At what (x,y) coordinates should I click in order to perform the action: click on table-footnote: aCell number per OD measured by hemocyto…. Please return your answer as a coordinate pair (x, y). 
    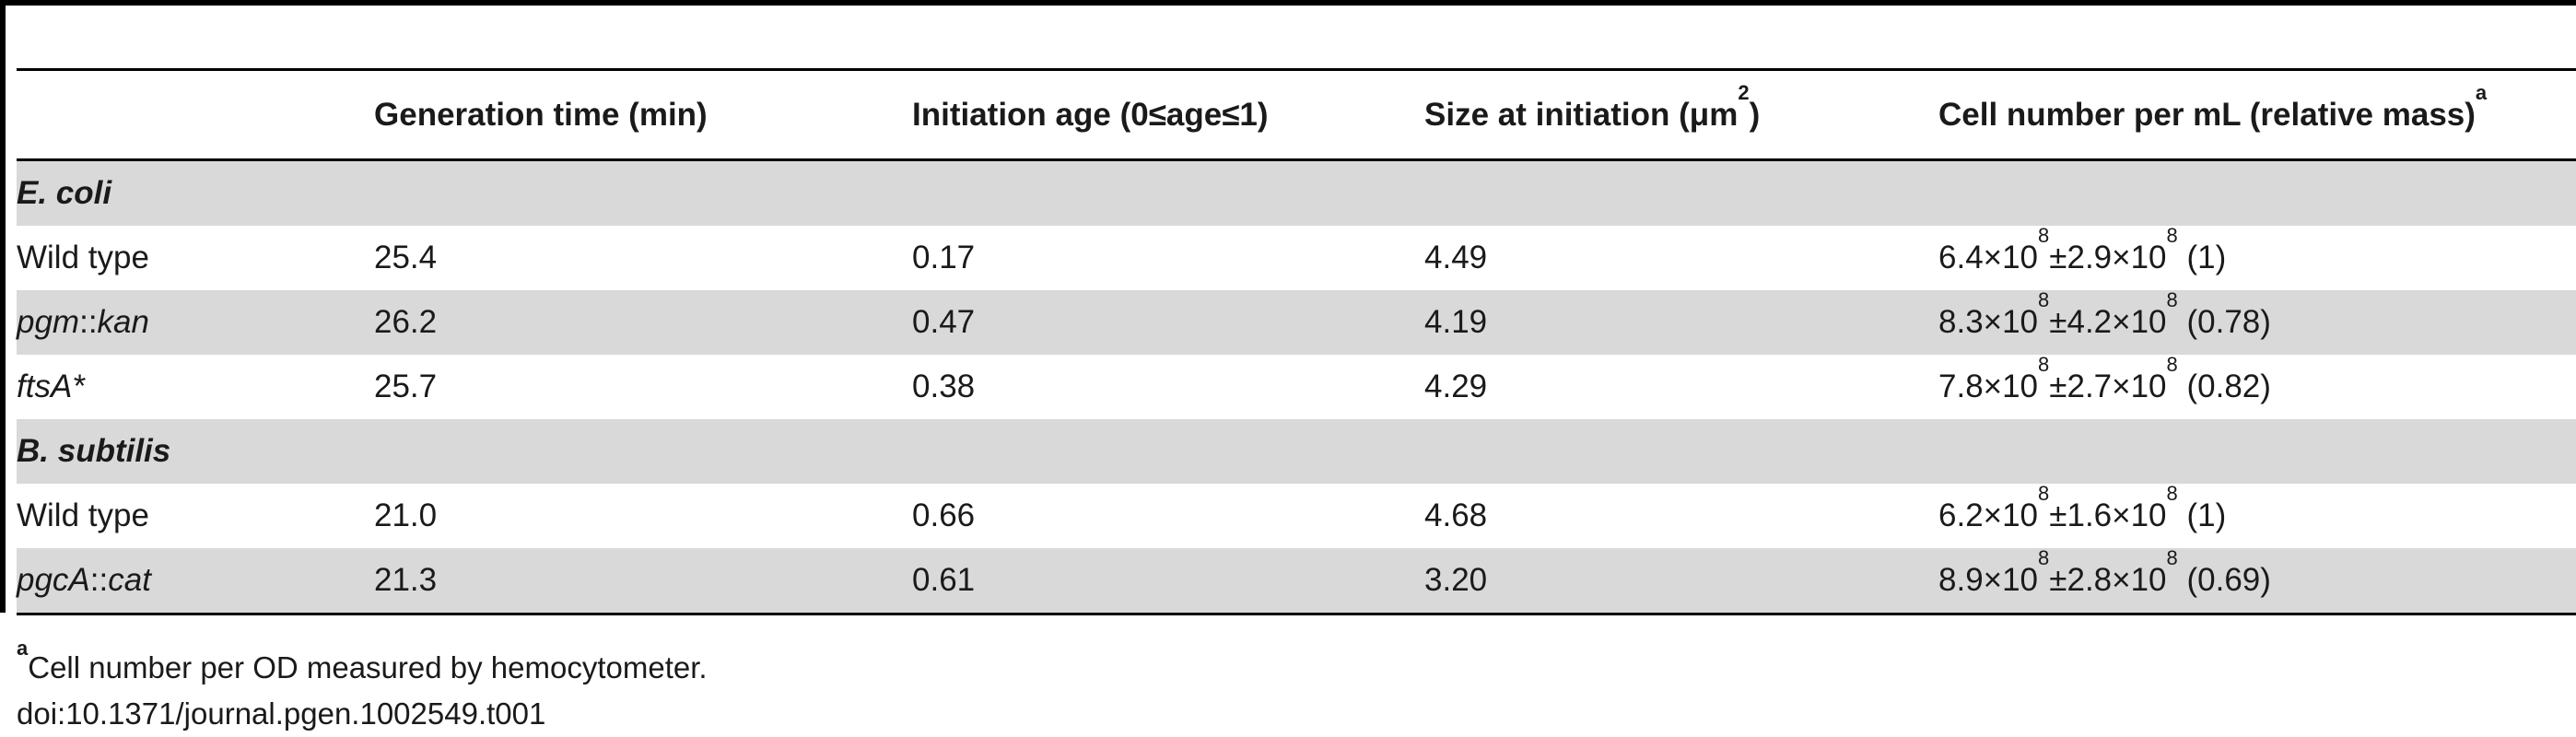
    Looking at the image, I should click on (363, 661).